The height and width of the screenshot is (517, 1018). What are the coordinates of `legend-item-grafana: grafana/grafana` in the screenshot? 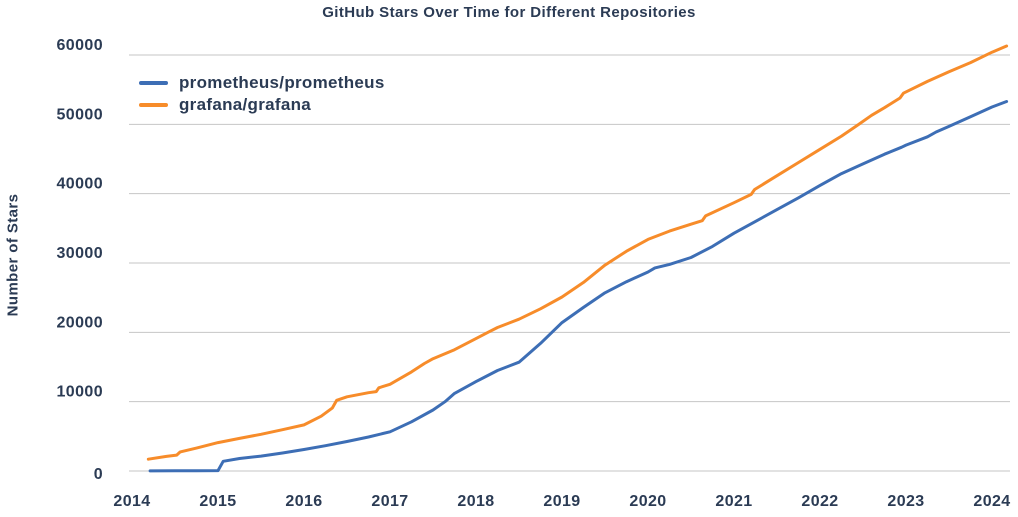 It's located at (262, 105).